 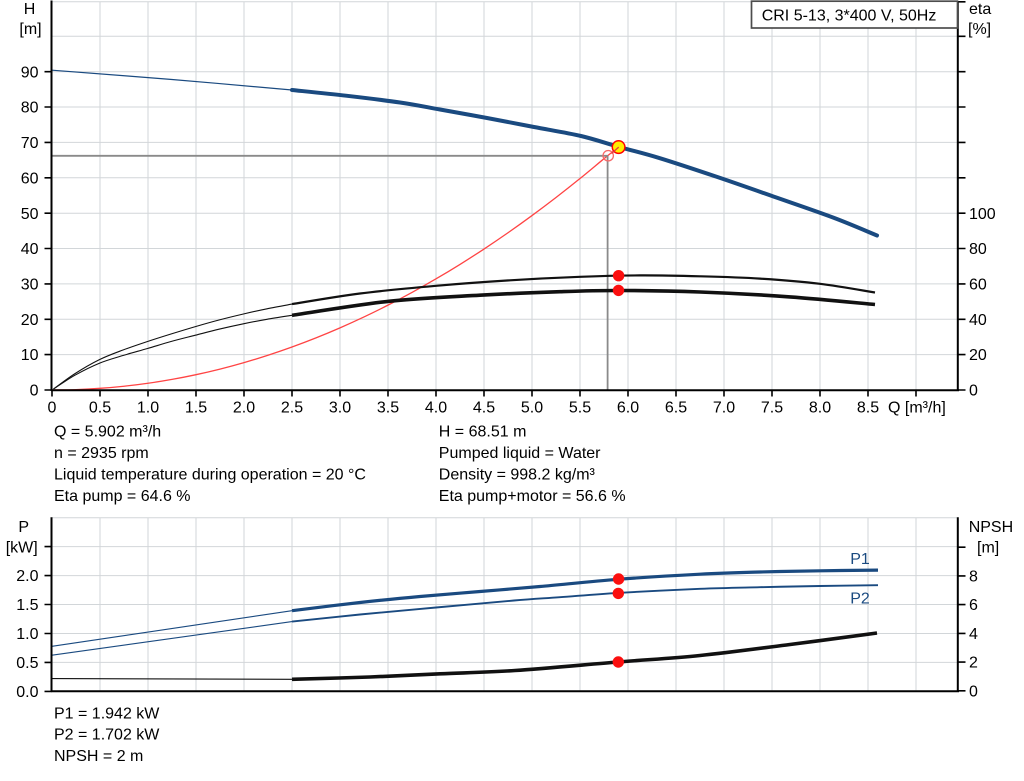 What do you see at coordinates (122, 496) in the screenshot?
I see `svg-text: Eta pump = 64.6 %` at bounding box center [122, 496].